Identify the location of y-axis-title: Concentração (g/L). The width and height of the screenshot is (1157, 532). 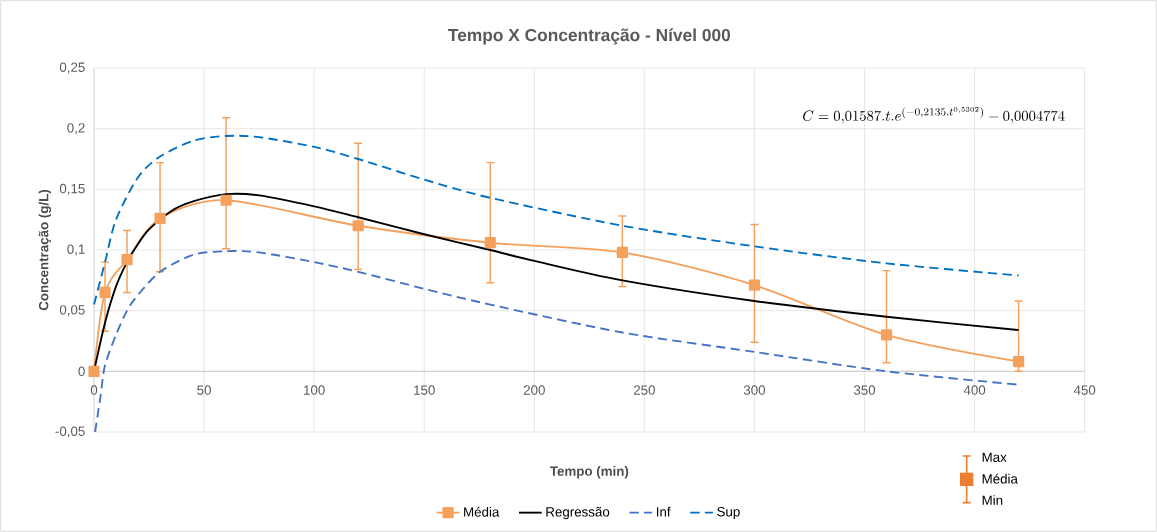
(45, 250).